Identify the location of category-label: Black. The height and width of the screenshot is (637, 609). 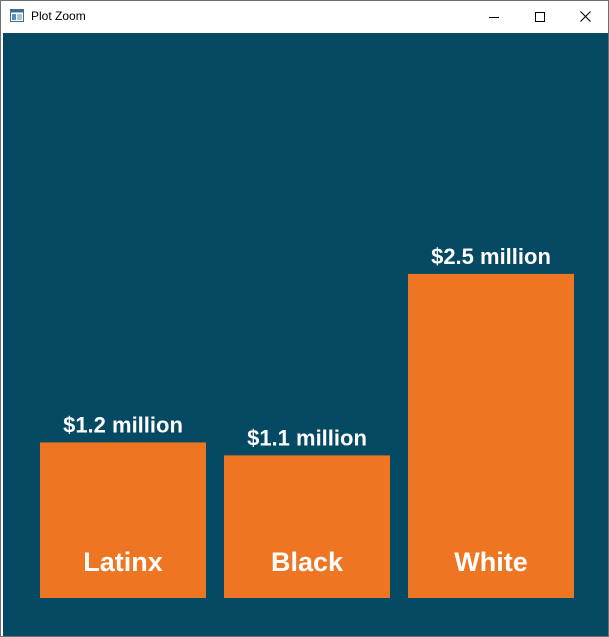
(307, 562).